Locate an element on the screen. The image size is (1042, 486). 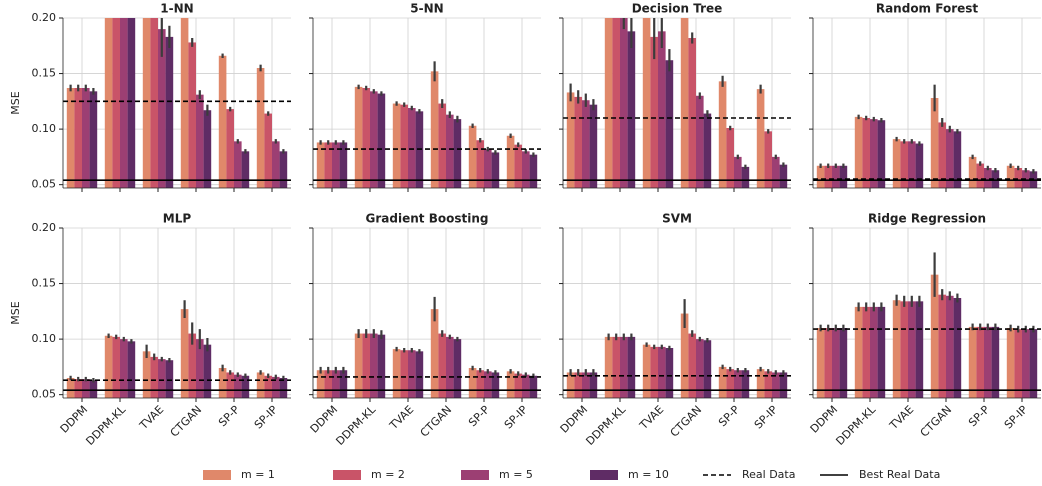
subplot-title: 1-NN is located at coordinates (176, 9).